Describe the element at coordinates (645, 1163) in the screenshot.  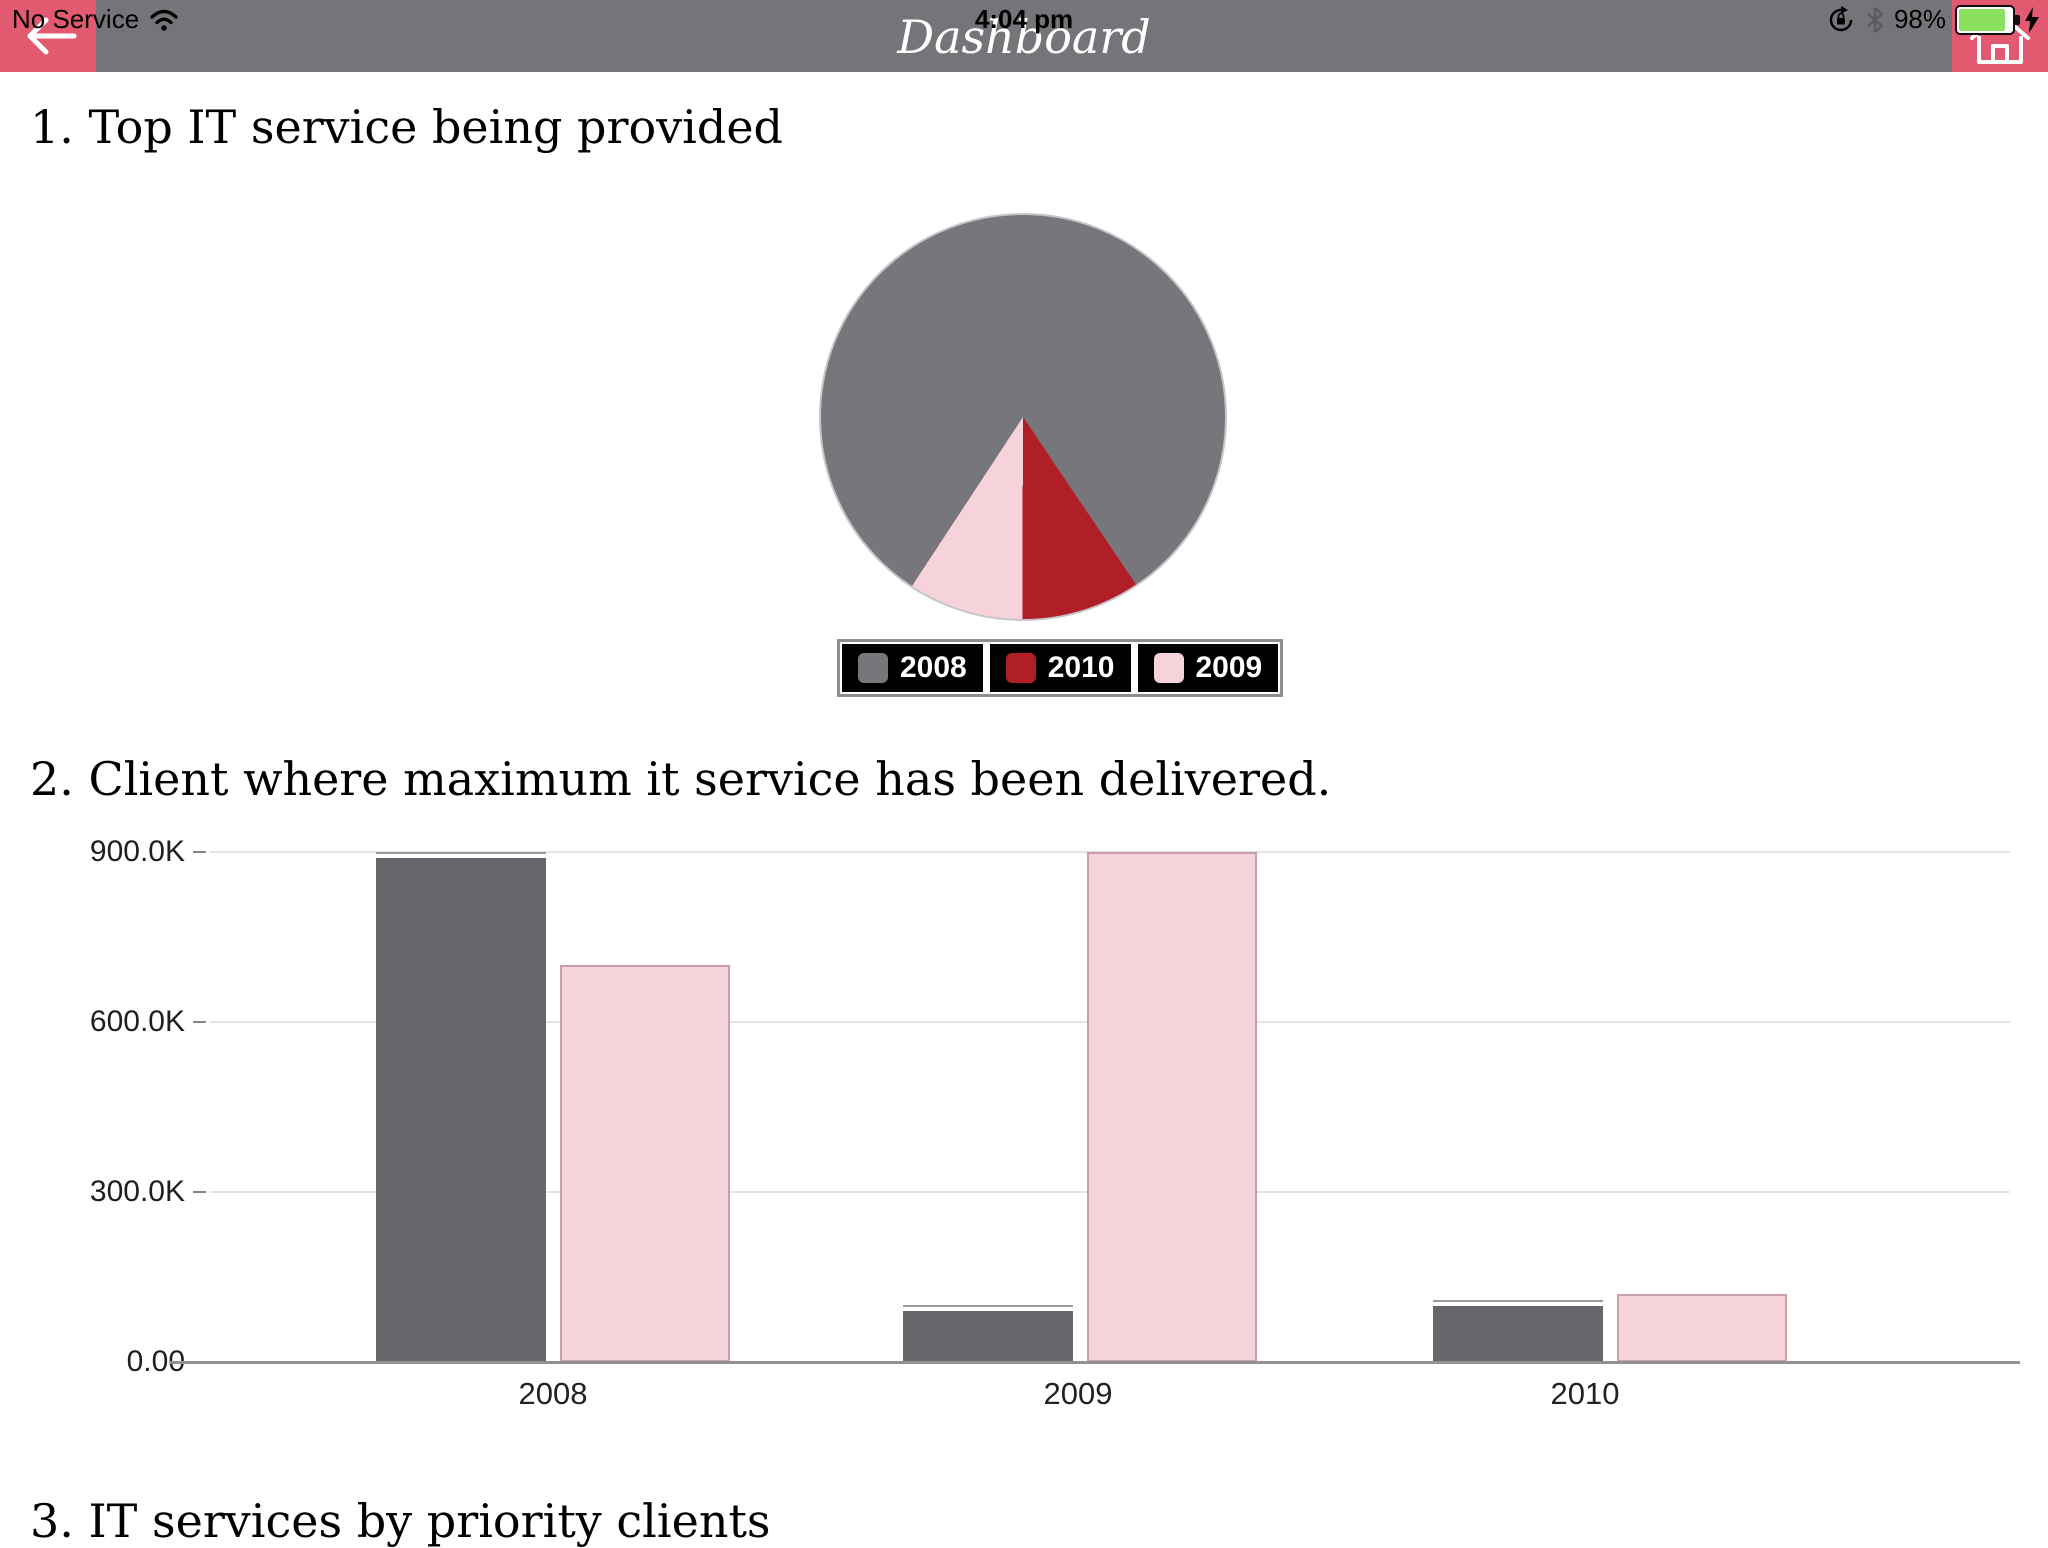
I see `bar-pink-2008` at that location.